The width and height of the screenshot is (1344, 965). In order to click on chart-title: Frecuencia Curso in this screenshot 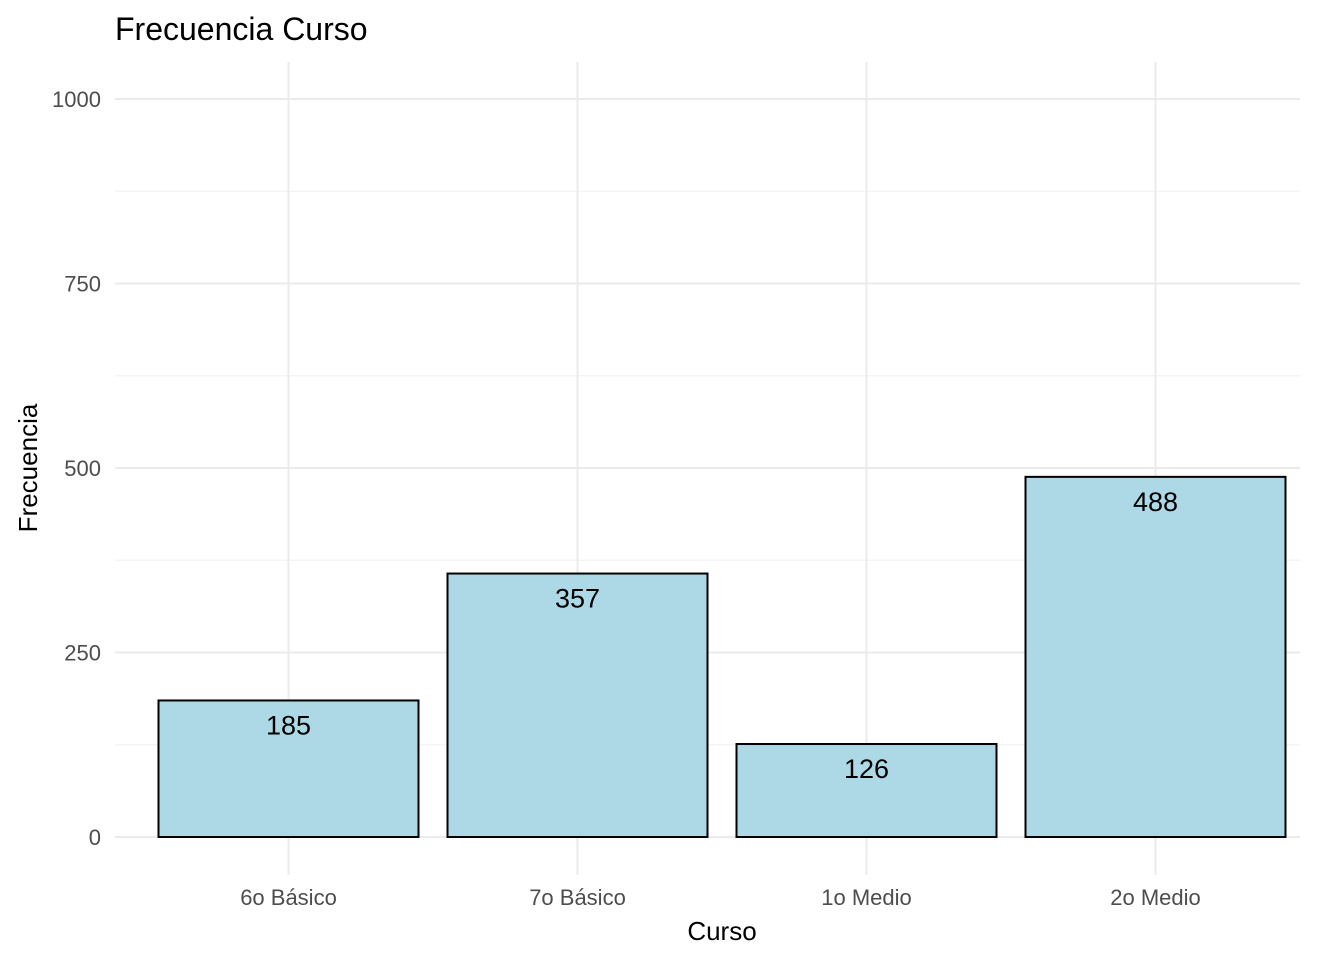, I will do `click(241, 29)`.